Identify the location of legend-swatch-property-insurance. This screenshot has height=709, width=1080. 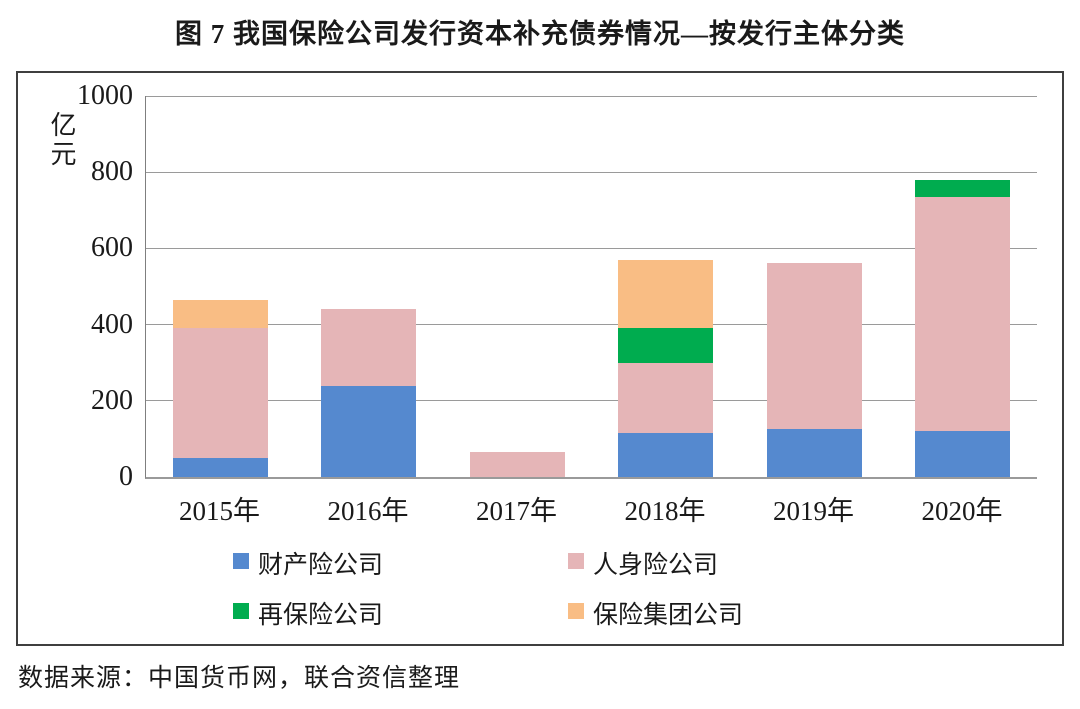
(241, 561).